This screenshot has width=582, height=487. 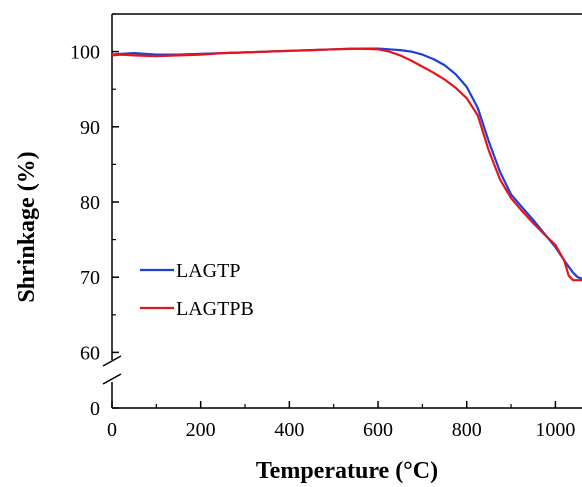 I want to click on legend-label-lagtpb: LAGTPB, so click(x=215, y=309).